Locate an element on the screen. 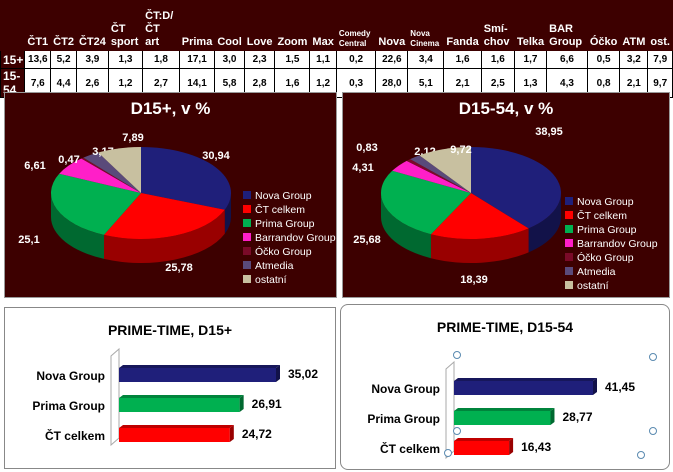 The width and height of the screenshot is (673, 472). data-label: 25,68 is located at coordinates (367, 240).